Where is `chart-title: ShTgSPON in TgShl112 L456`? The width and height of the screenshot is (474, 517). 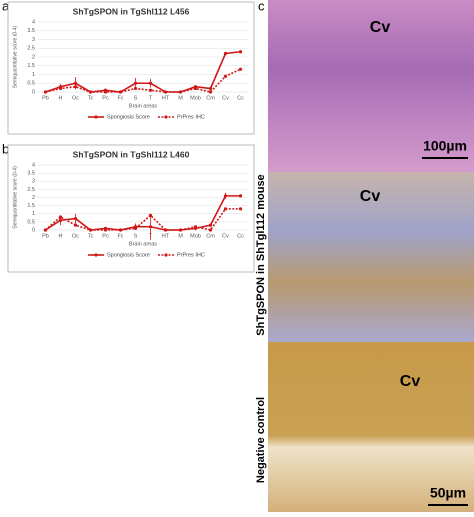
chart-title: ShTgSPON in TgShl112 L456 is located at coordinates (131, 11).